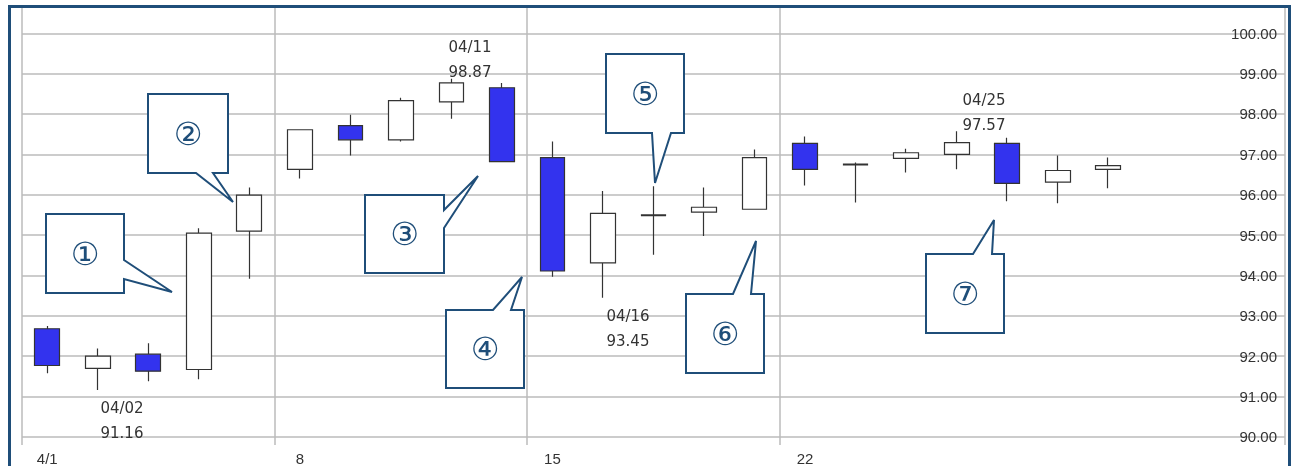 Image resolution: width=1291 pixels, height=466 pixels. What do you see at coordinates (628, 329) in the screenshot?
I see `annotation: 04/16 93.45` at bounding box center [628, 329].